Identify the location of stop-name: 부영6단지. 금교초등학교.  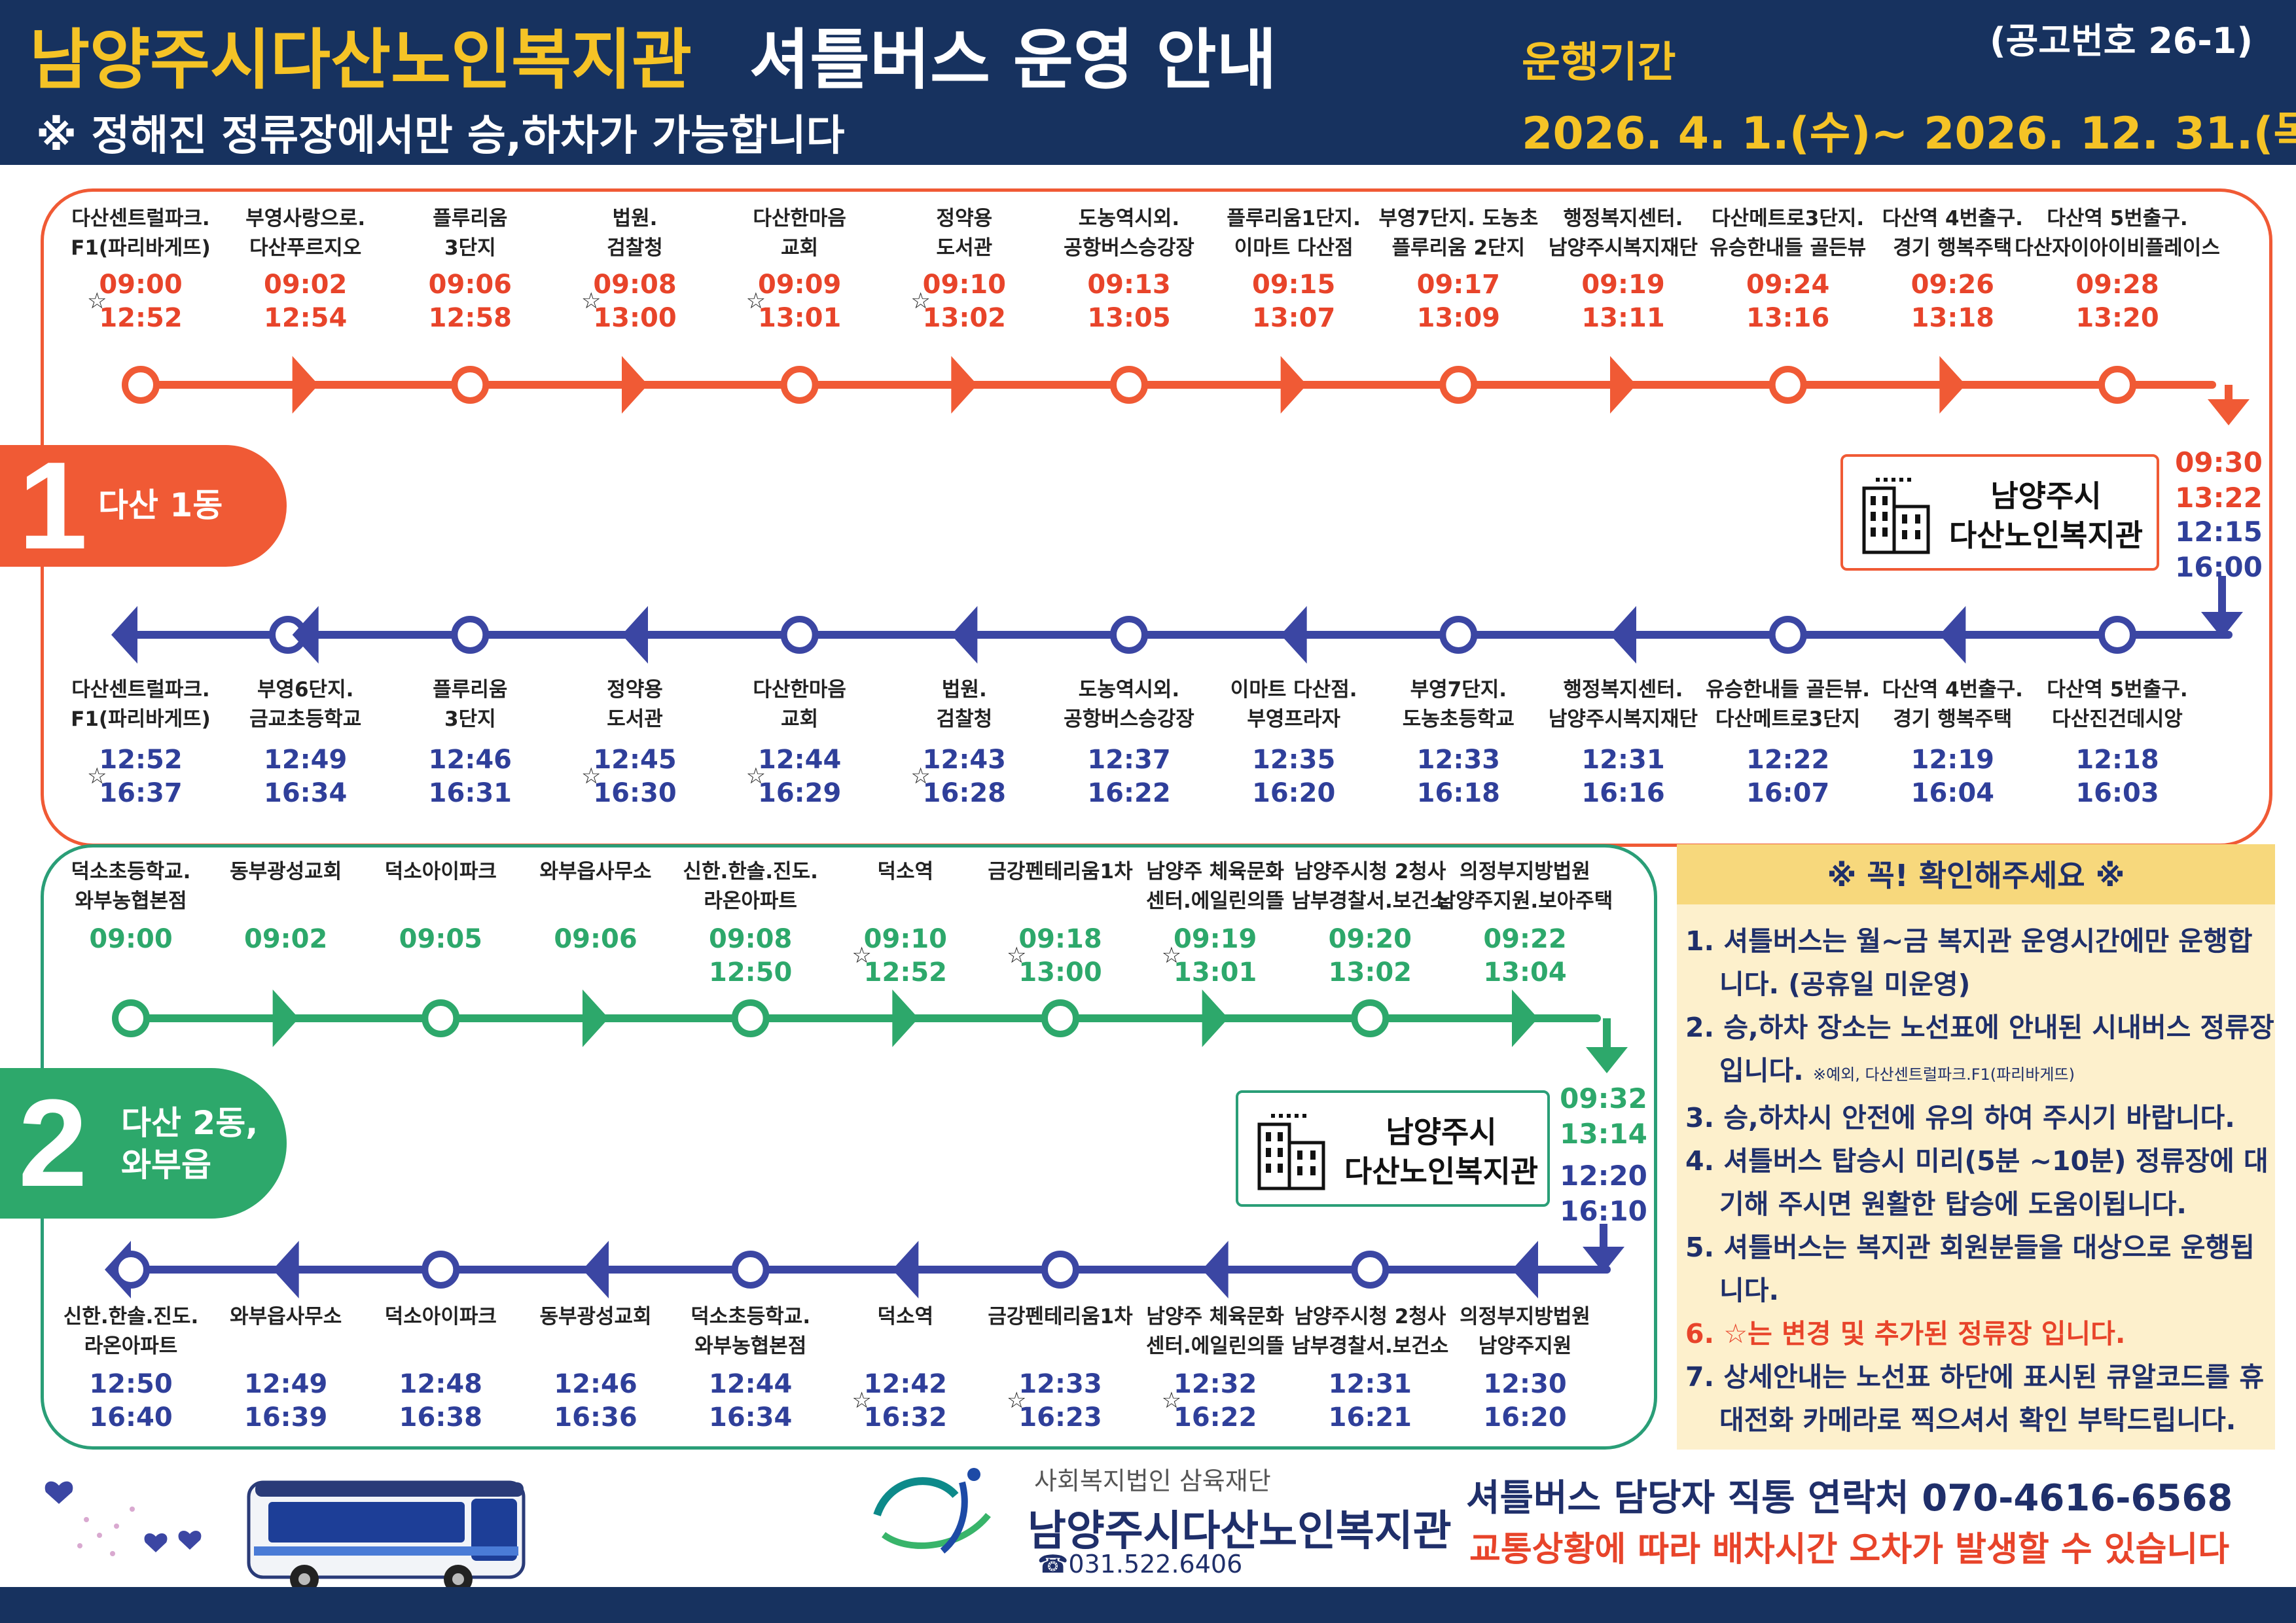
(305, 704).